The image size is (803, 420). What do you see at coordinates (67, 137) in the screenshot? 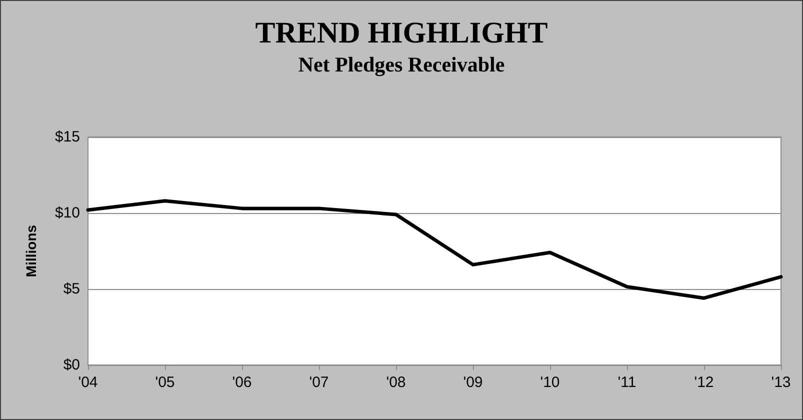
I see `y-tick-label: $15` at bounding box center [67, 137].